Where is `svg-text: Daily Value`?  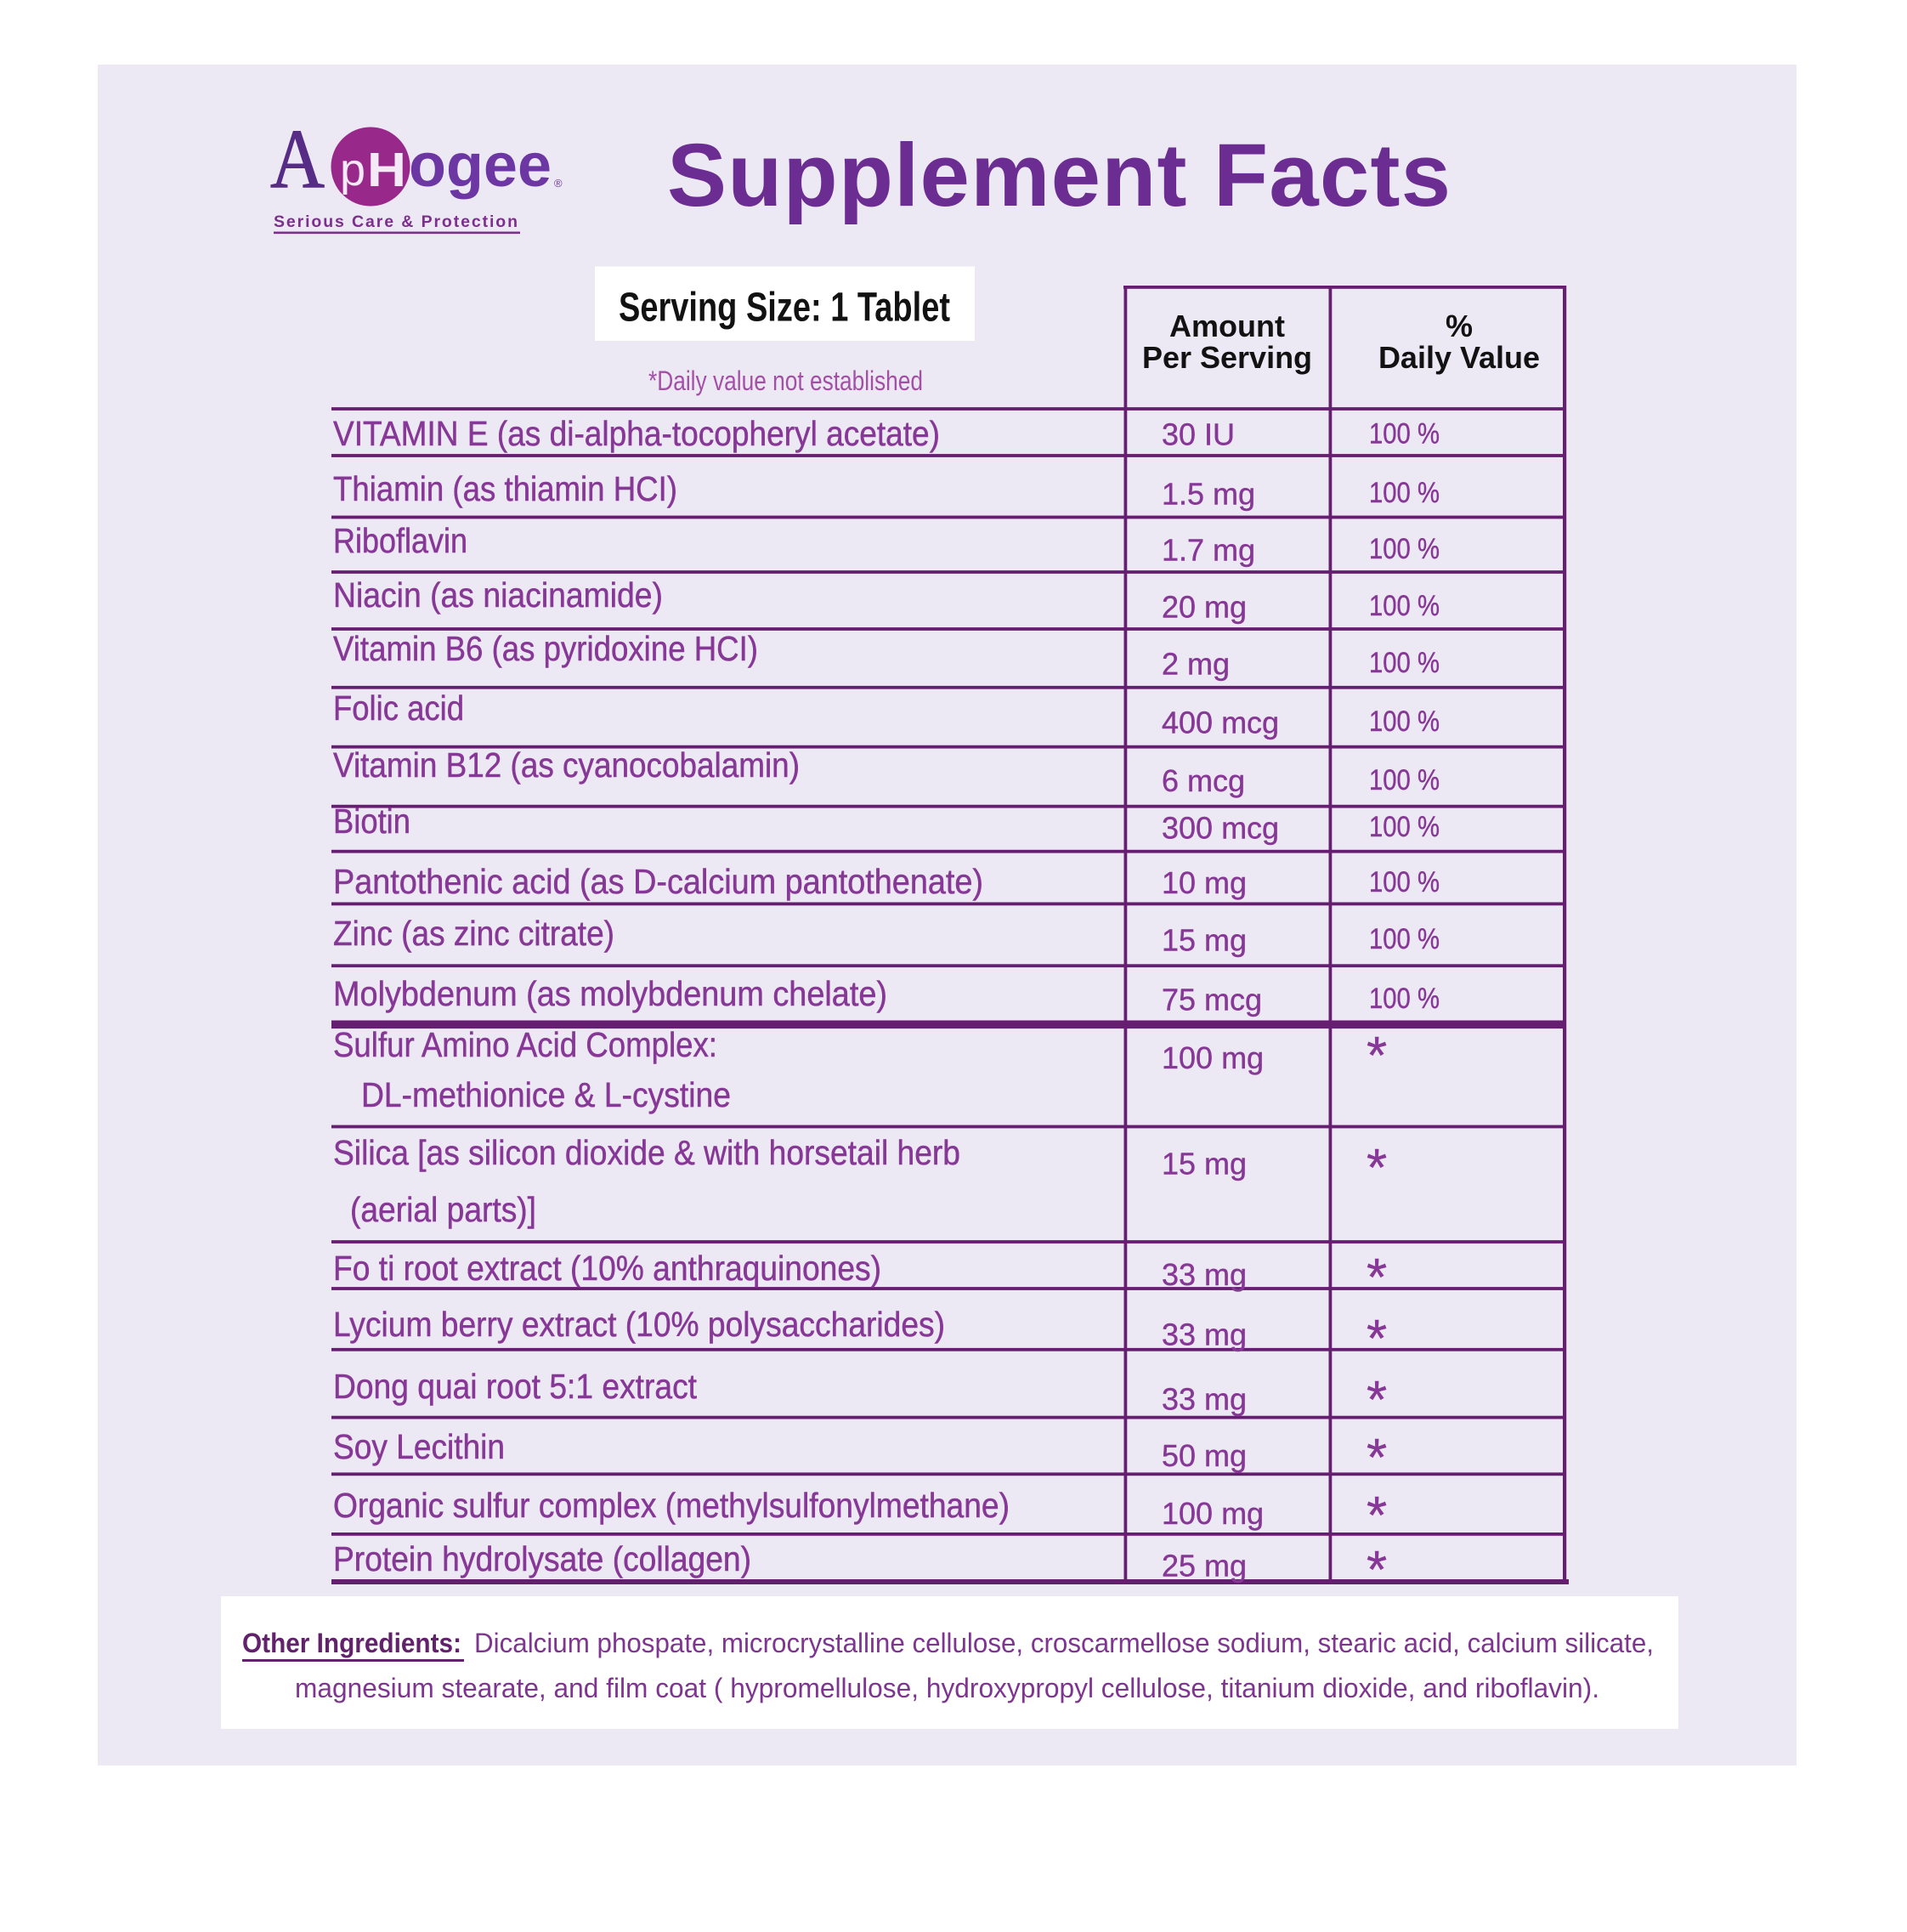
svg-text: Daily Value is located at coordinates (1459, 357).